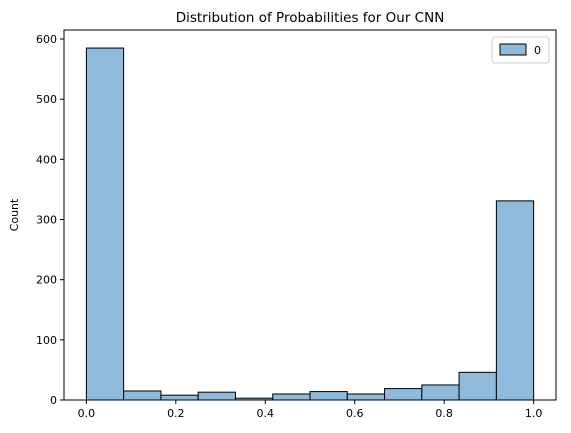  I want to click on x-tick-label: 0.4, so click(266, 413).